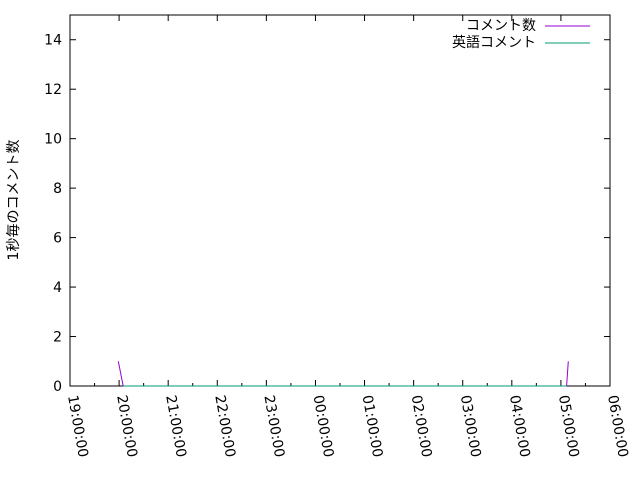 This screenshot has height=484, width=640. I want to click on y-tick-label: 8, so click(57, 189).